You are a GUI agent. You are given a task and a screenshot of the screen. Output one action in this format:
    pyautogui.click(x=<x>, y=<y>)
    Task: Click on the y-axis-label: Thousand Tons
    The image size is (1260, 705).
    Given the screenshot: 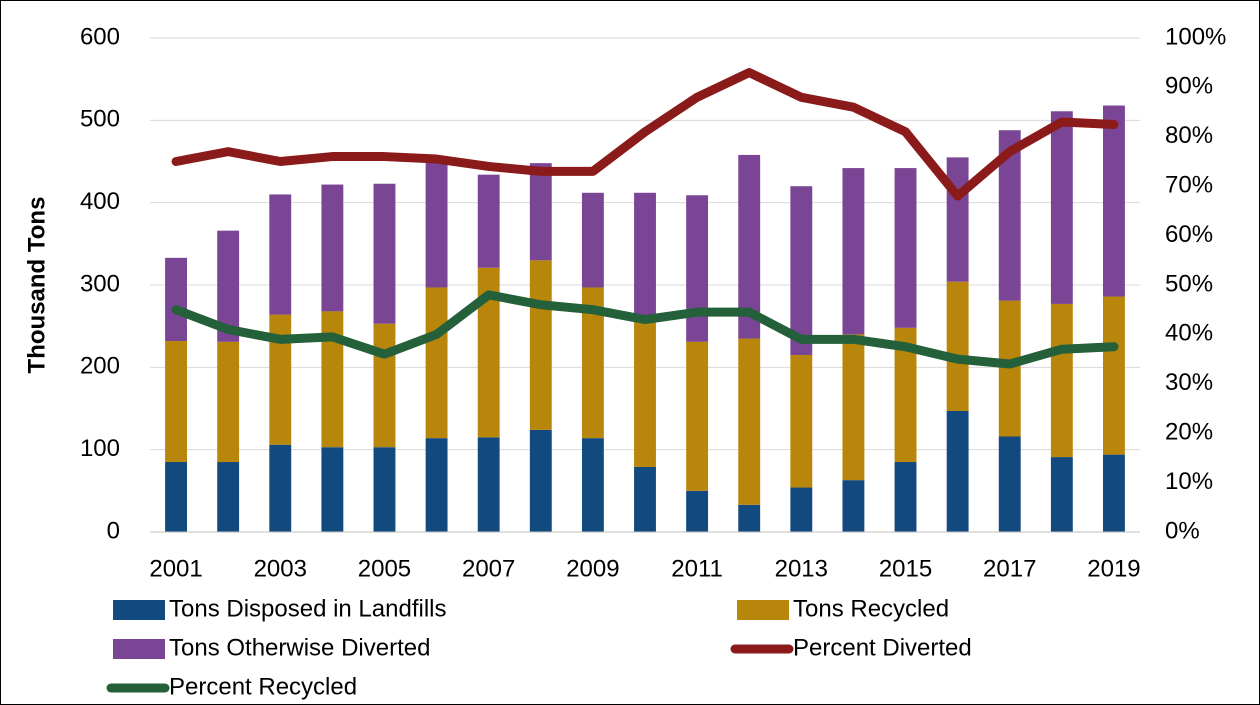 What is the action you would take?
    pyautogui.click(x=36, y=285)
    